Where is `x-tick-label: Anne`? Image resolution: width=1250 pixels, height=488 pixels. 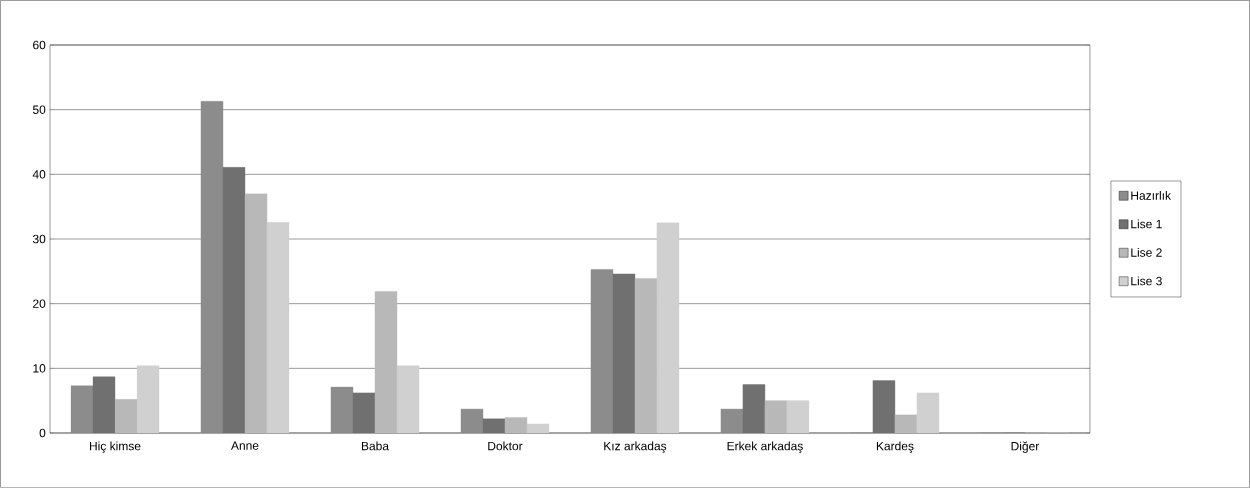
x-tick-label: Anne is located at coordinates (244, 445).